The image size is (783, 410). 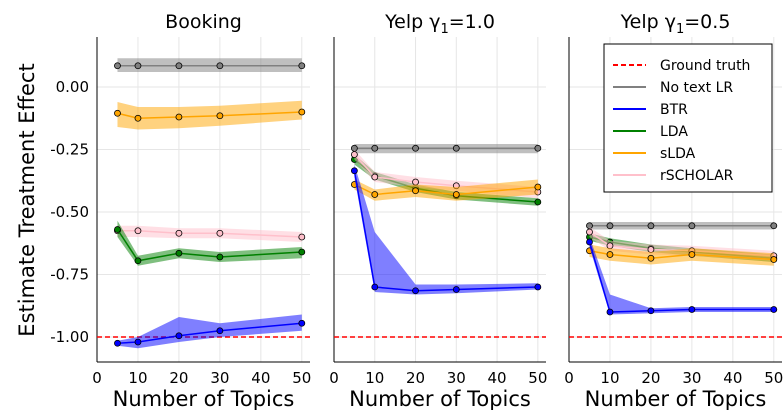 What do you see at coordinates (705, 66) in the screenshot?
I see `legend-label: Ground truth` at bounding box center [705, 66].